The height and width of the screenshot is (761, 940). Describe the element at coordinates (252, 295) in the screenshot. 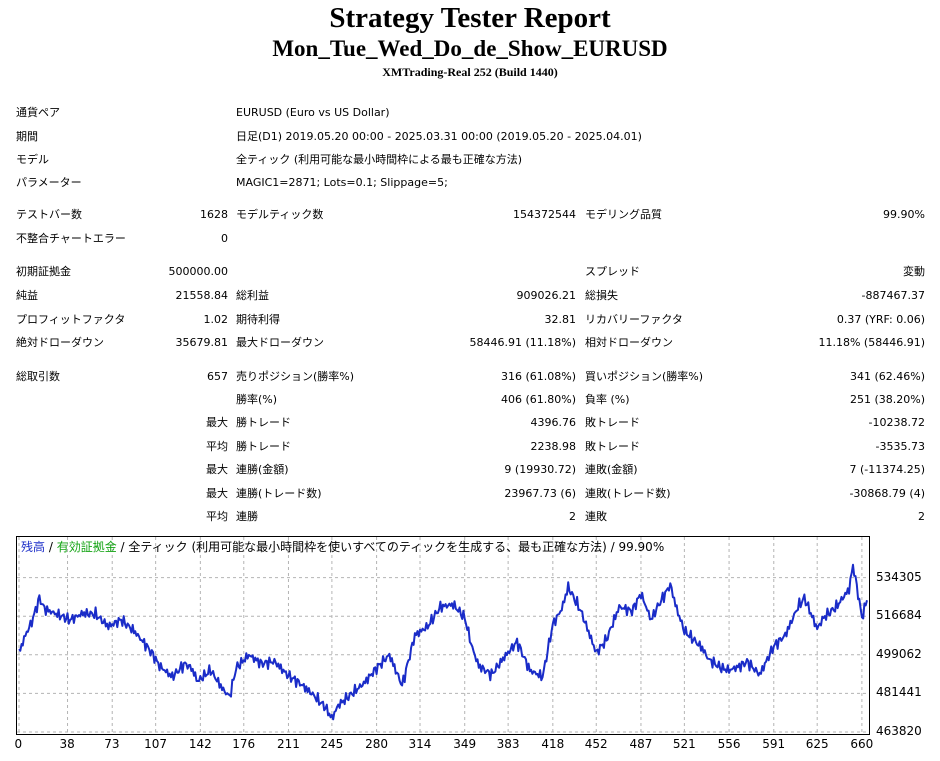

I see `gross-profit-label: 総利益` at that location.